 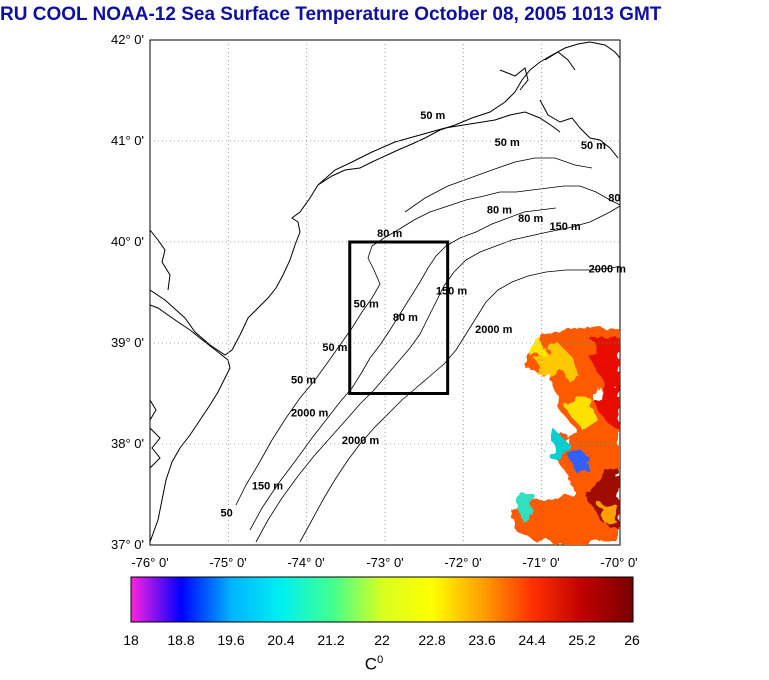 What do you see at coordinates (463, 562) in the screenshot?
I see `lon-label-72: -72° 0'` at bounding box center [463, 562].